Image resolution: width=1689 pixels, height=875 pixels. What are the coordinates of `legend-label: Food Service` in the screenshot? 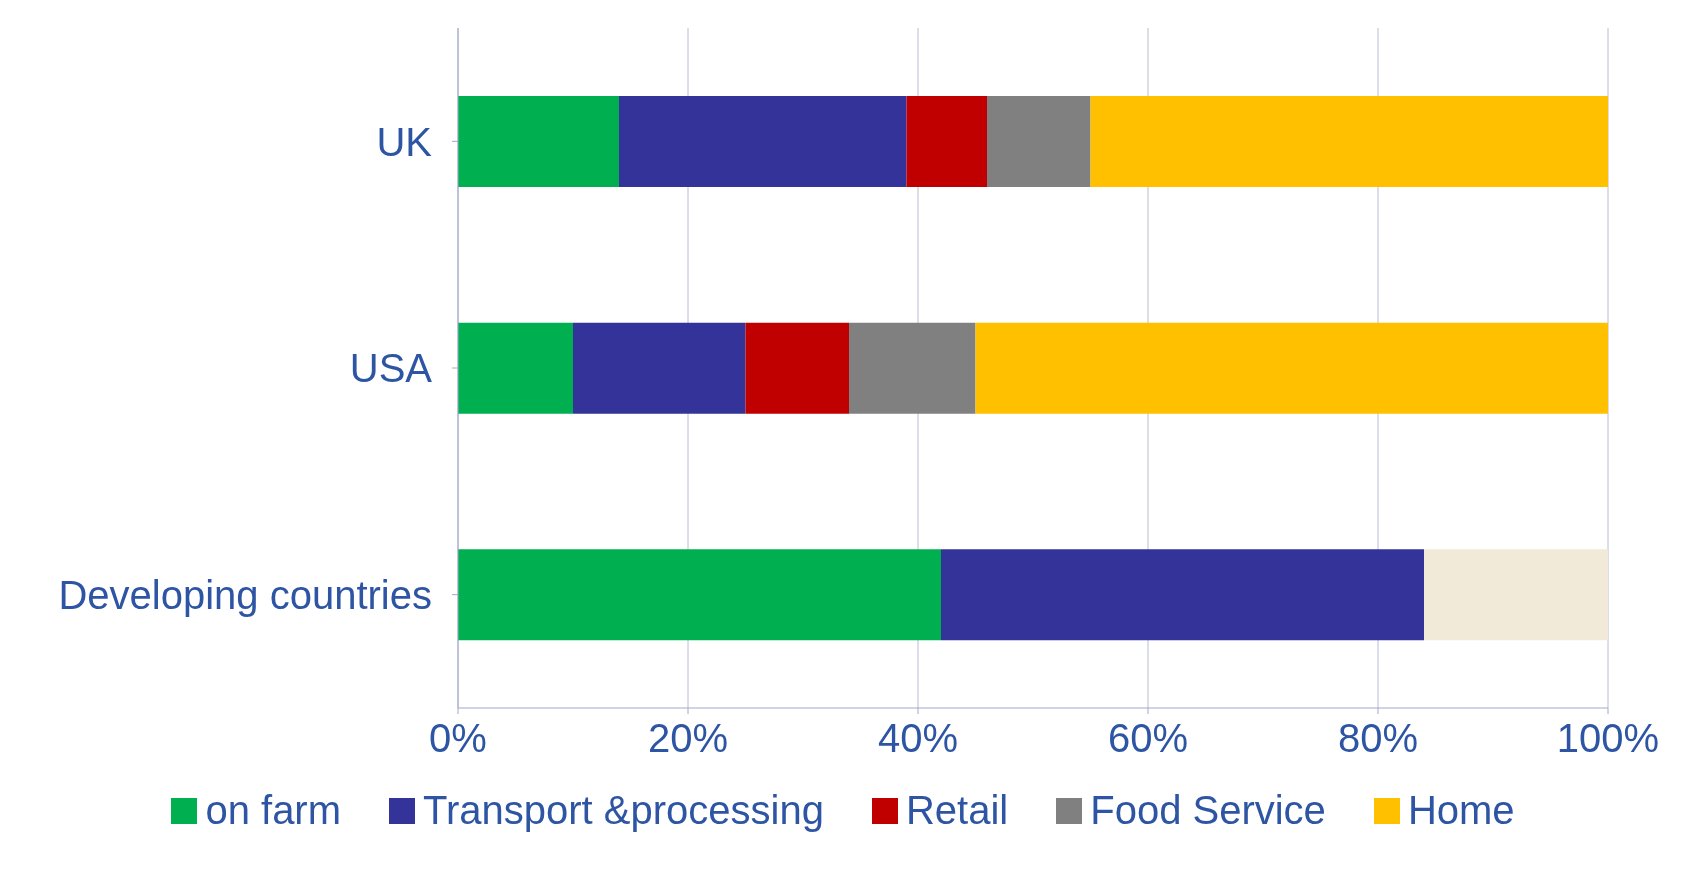 It's located at (1208, 810).